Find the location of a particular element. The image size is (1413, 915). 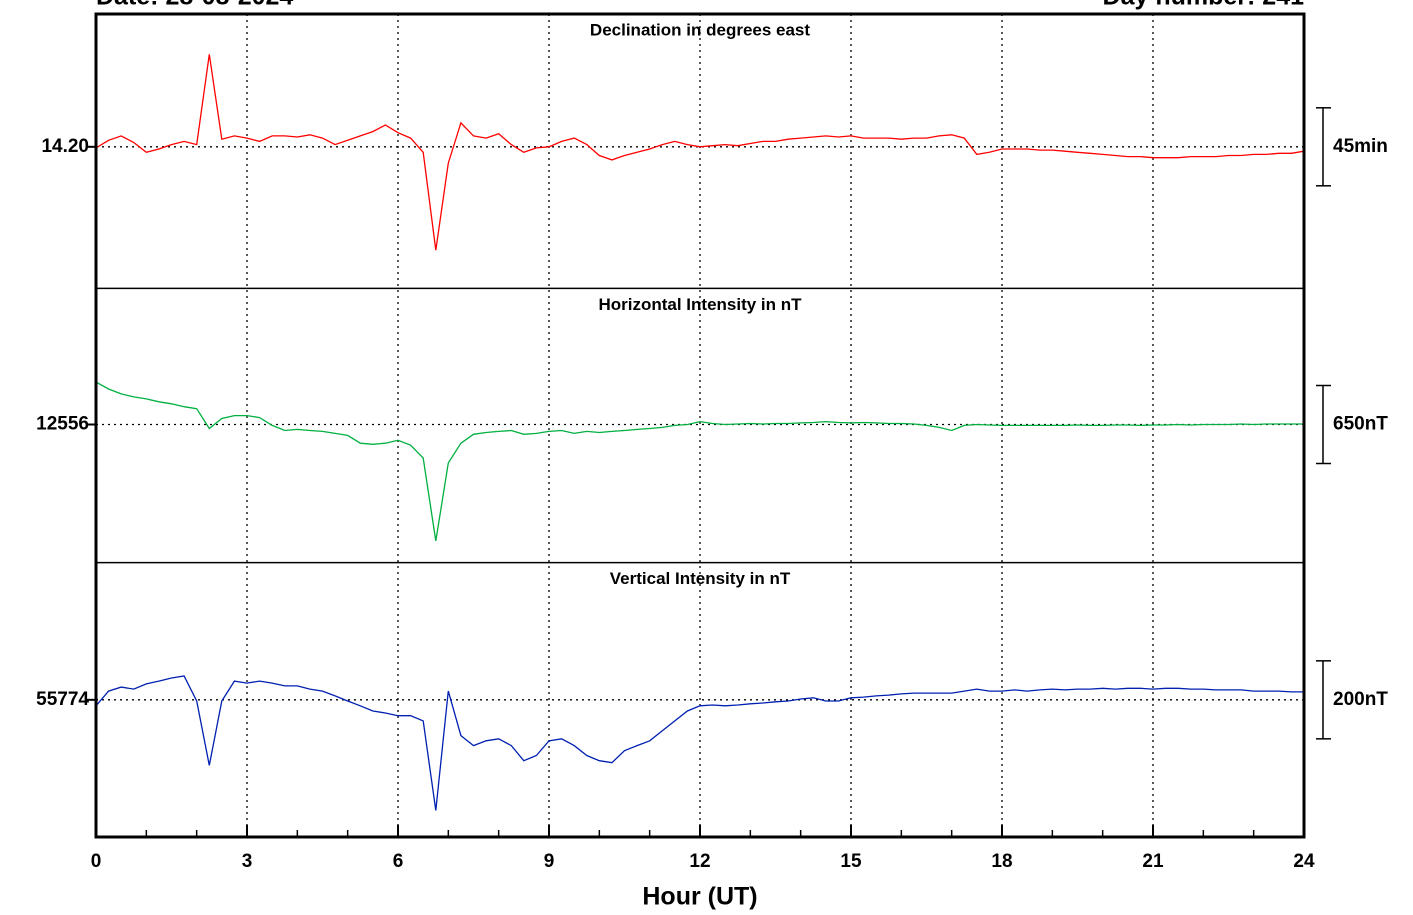

scale-label: 650nT is located at coordinates (1360, 424).